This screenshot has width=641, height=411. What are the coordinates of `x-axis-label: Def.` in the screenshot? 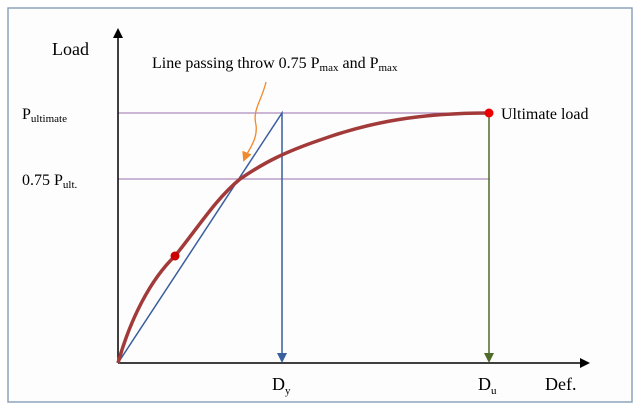 It's located at (560, 384).